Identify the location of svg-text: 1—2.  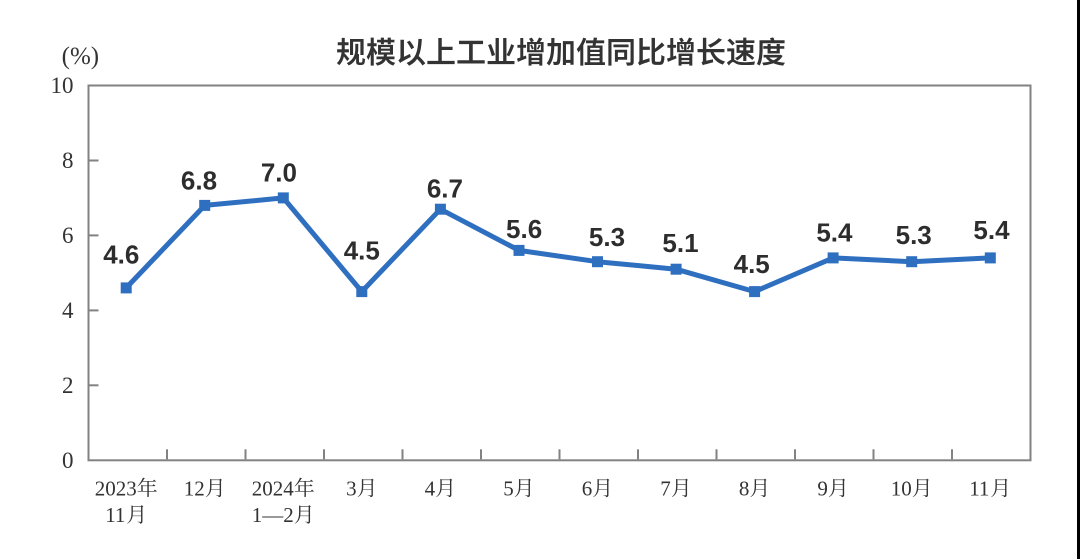
(273, 515).